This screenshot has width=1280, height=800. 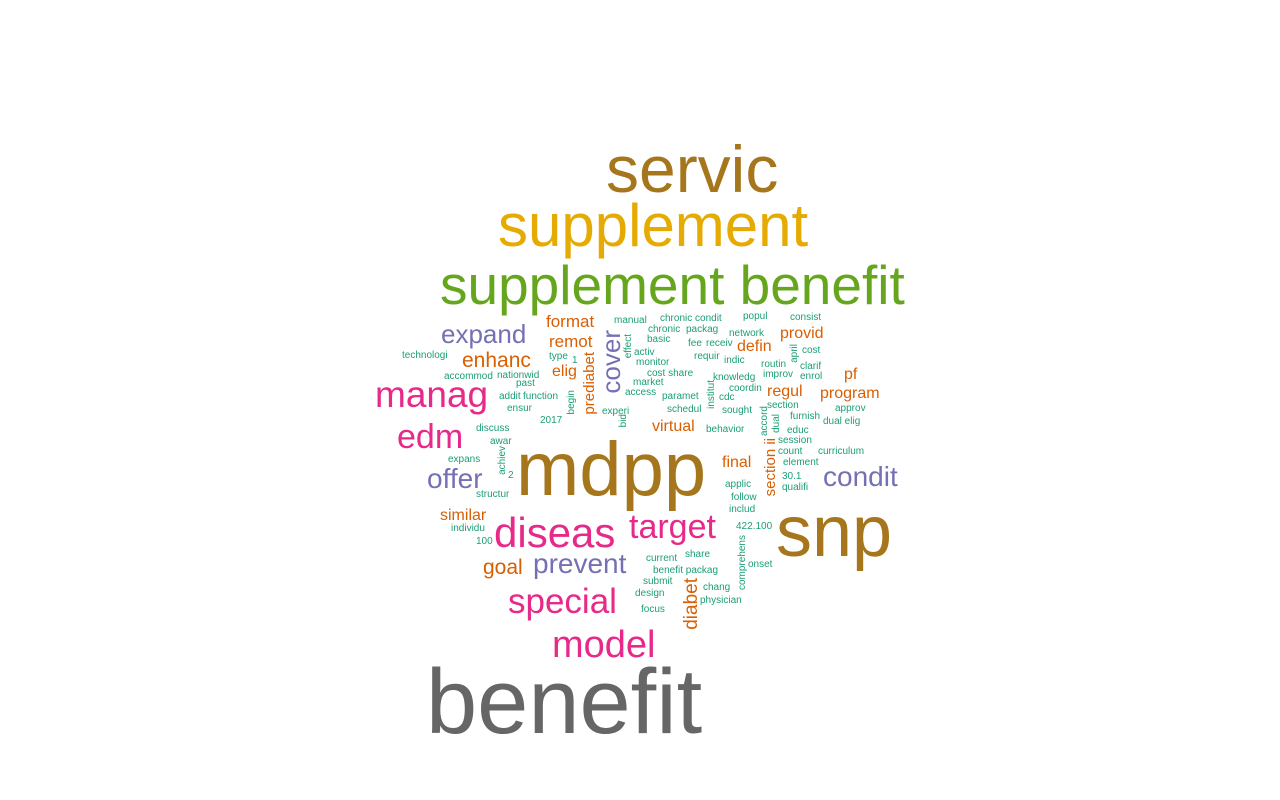 I want to click on word-bid: bid, so click(x=623, y=421).